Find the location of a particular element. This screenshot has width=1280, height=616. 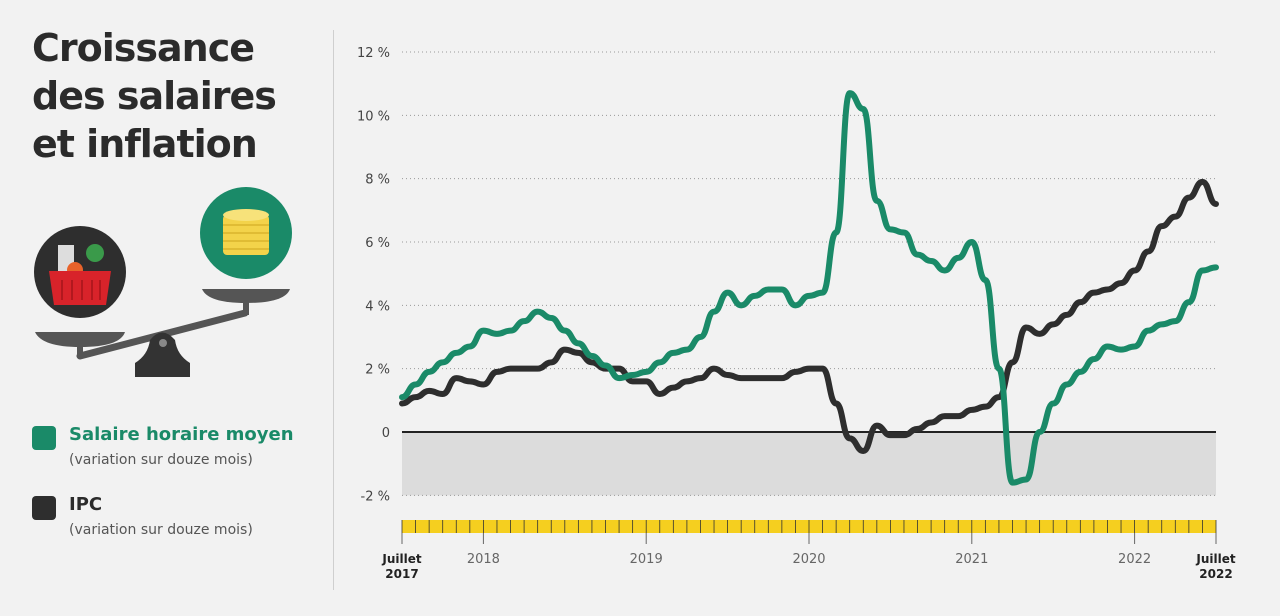

x-tick-label: 2021 is located at coordinates (971, 559).